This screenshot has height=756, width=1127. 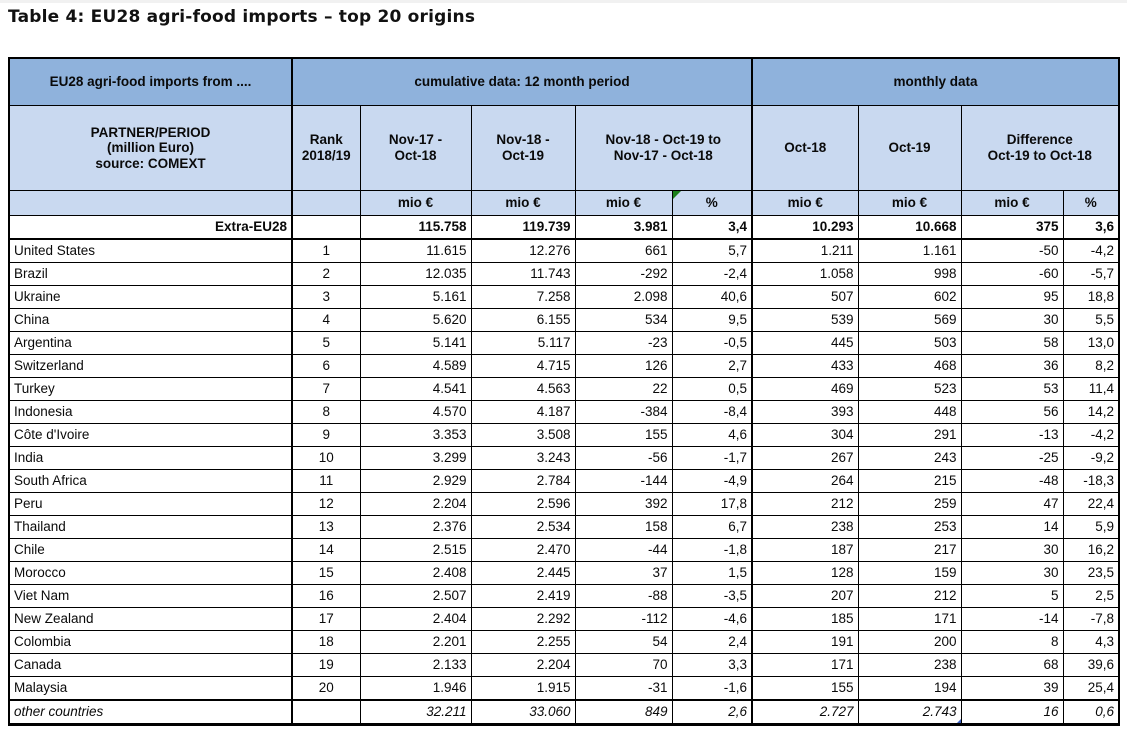 I want to click on month-diff-value-cell: -25, so click(x=1012, y=458).